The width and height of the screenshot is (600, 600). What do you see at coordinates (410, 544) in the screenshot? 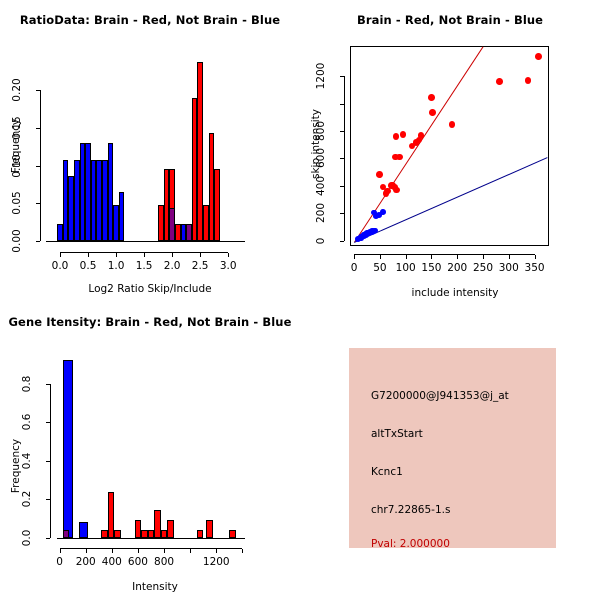
I see `pval-text: Pval: 2.000000` at bounding box center [410, 544].